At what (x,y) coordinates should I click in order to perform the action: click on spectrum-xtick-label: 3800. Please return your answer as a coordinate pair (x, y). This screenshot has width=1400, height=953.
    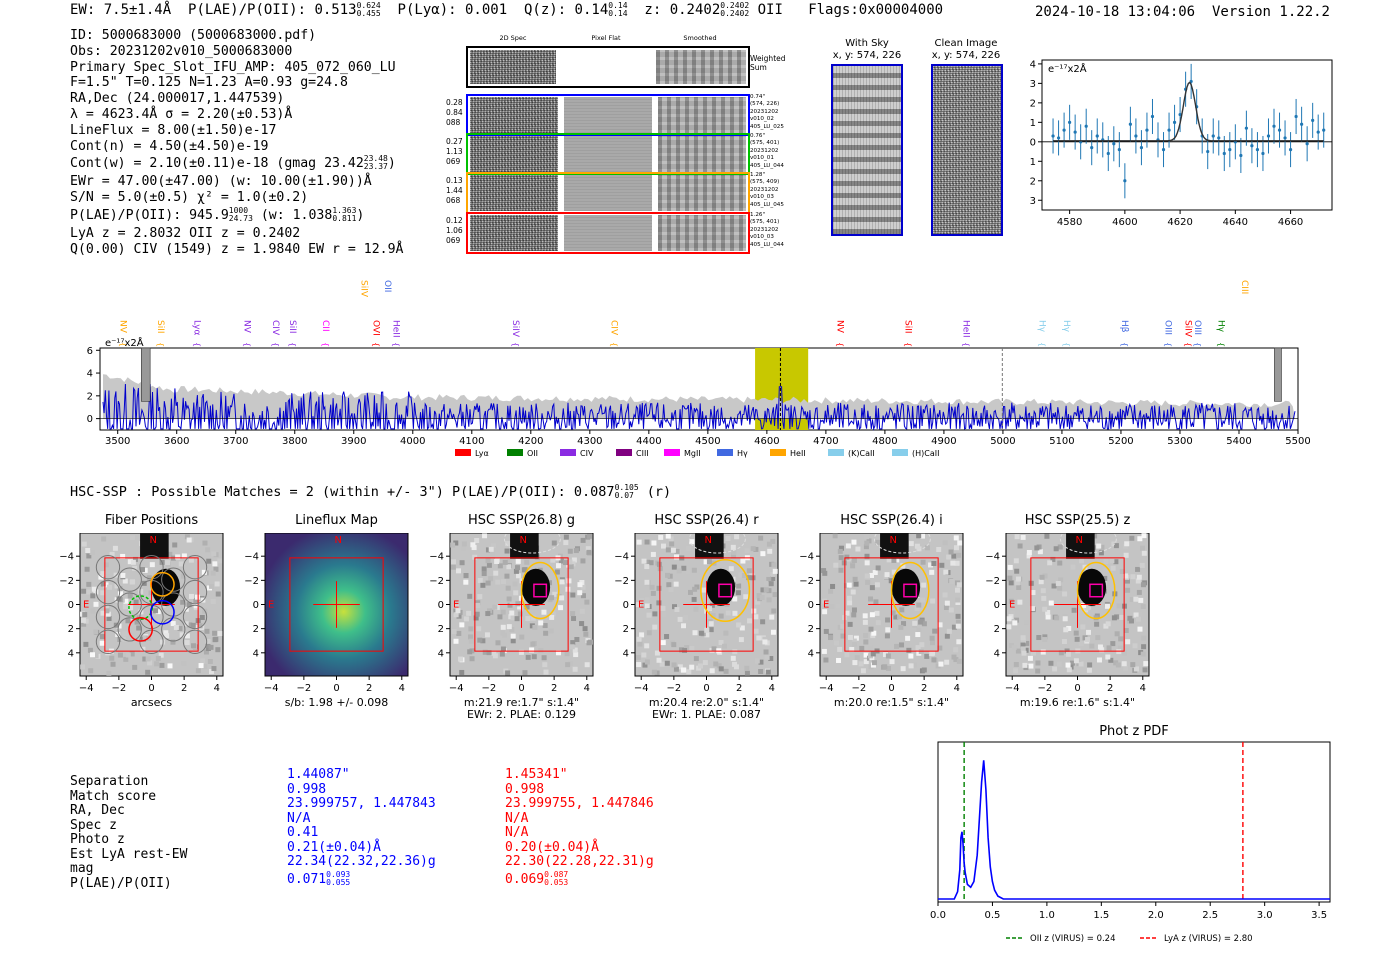
    Looking at the image, I should click on (294, 441).